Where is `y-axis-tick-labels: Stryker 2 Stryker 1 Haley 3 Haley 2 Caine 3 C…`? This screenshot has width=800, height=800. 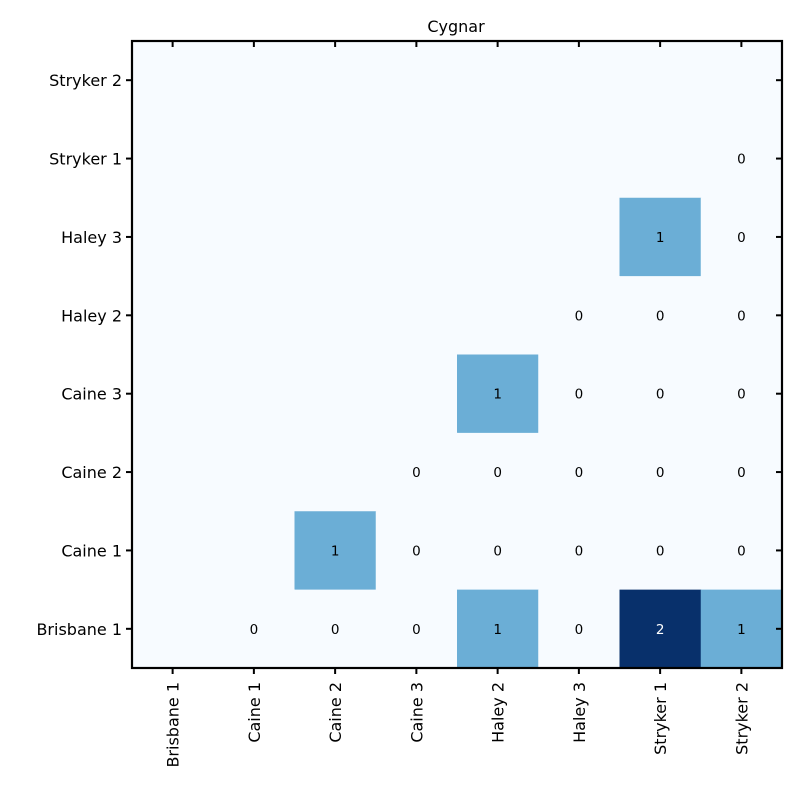 y-axis-tick-labels: Stryker 2 Stryker 1 Haley 3 Haley 2 Caine 3 C… is located at coordinates (79, 355).